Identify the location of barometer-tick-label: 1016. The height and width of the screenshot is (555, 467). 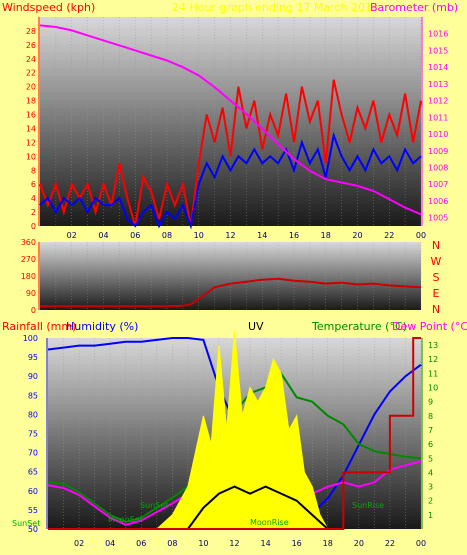
(438, 34).